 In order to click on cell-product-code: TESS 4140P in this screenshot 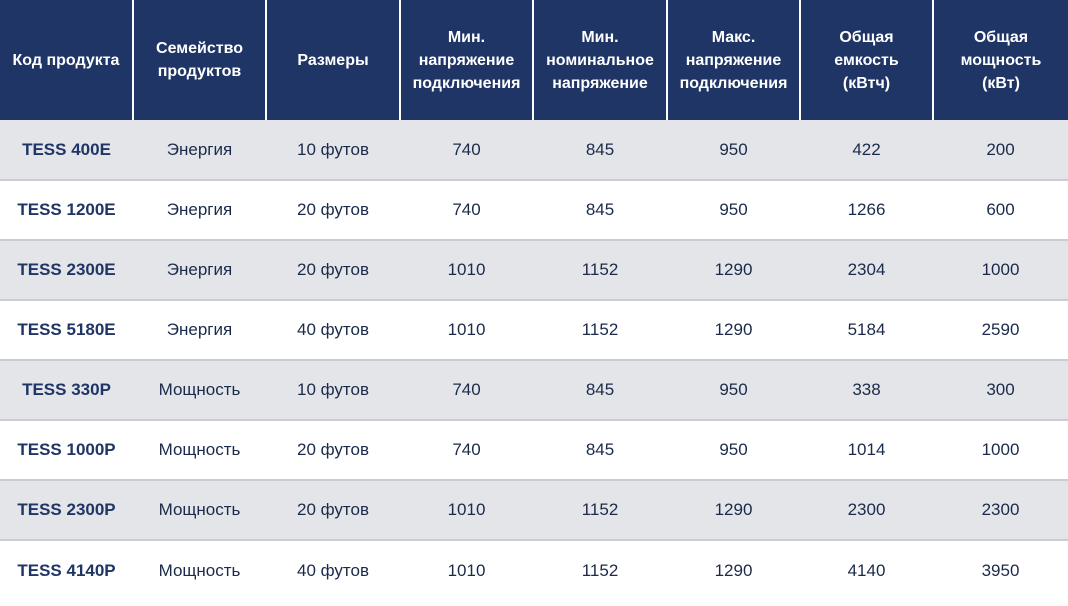, I will do `click(66, 569)`.